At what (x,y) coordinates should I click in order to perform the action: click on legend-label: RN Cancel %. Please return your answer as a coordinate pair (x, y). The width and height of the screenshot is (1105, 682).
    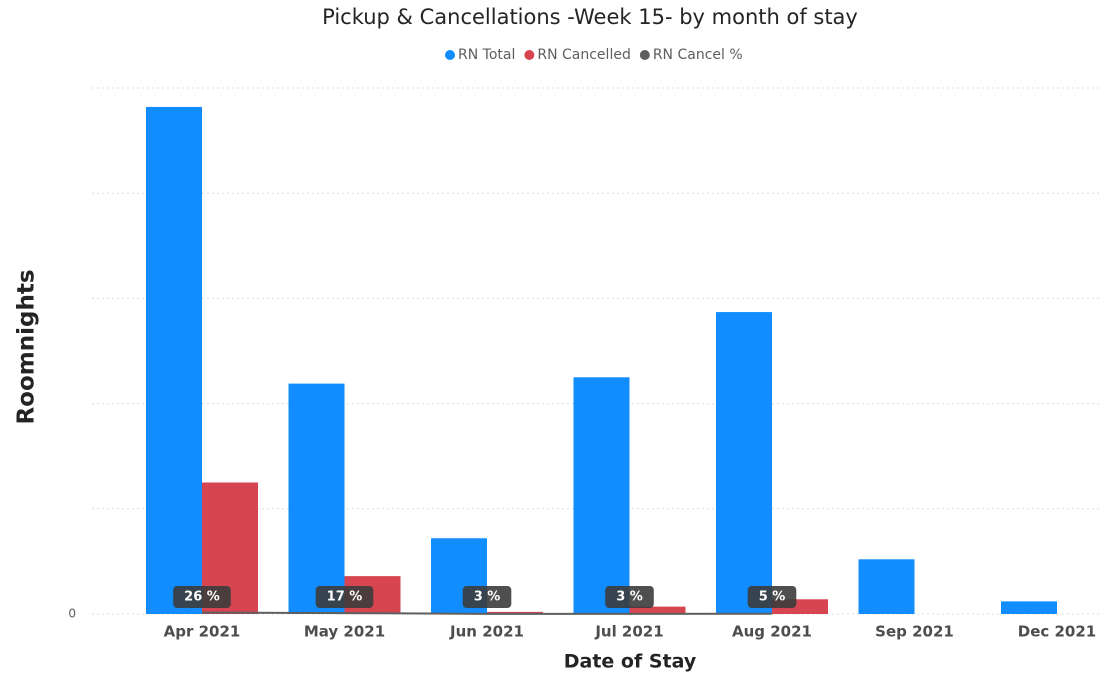
    Looking at the image, I should click on (698, 55).